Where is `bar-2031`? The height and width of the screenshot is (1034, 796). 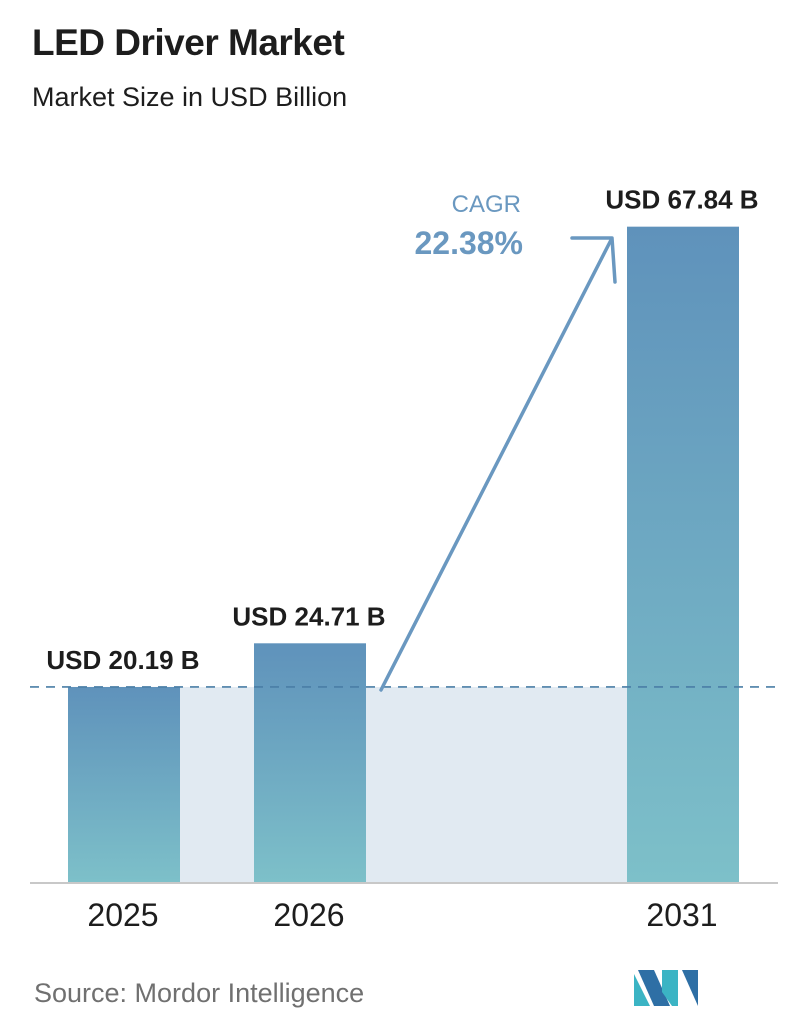 bar-2031 is located at coordinates (683, 554).